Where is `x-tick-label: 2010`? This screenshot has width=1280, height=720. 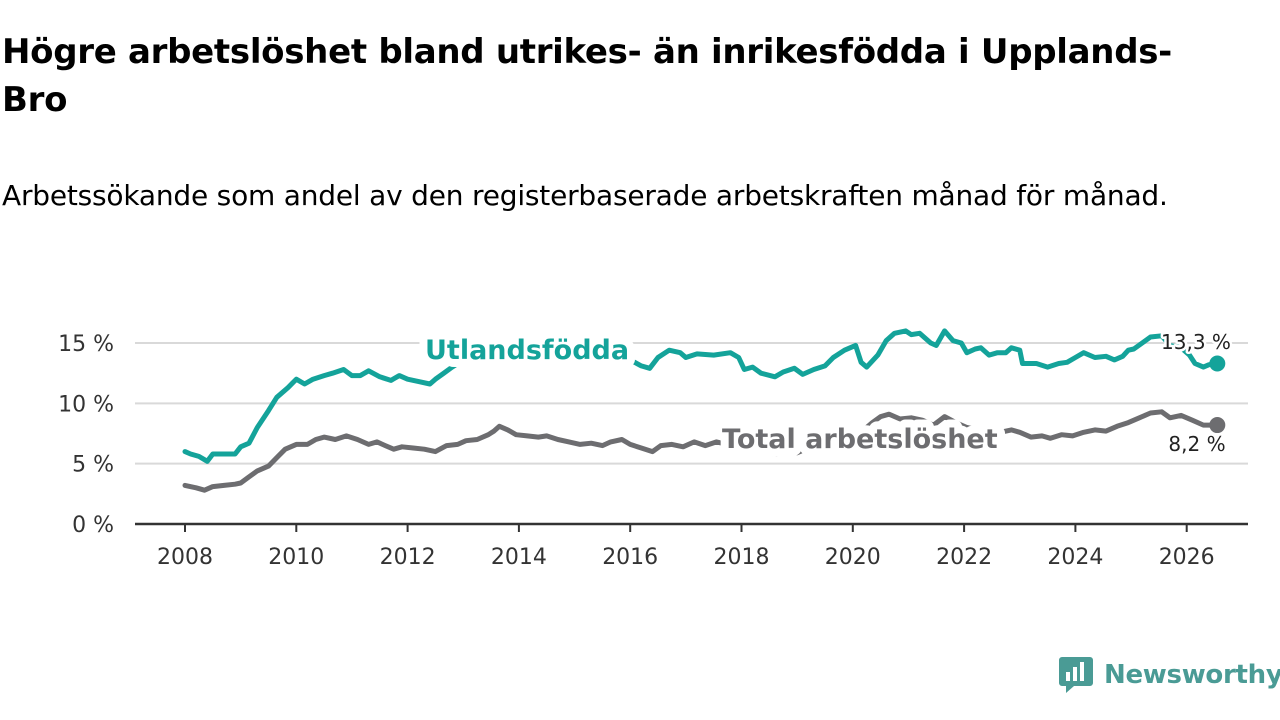
x-tick-label: 2010 is located at coordinates (296, 557).